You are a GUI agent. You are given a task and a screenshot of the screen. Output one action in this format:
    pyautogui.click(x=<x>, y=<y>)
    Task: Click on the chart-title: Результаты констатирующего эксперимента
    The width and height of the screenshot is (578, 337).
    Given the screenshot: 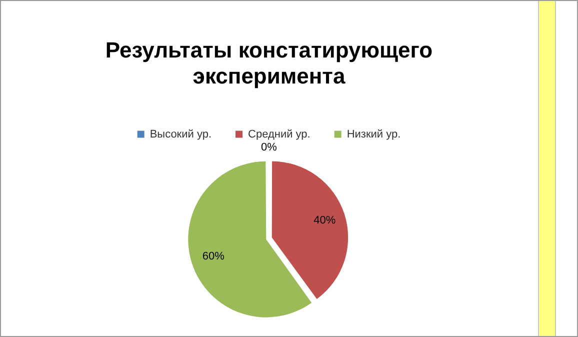 What is the action you would take?
    pyautogui.click(x=269, y=63)
    